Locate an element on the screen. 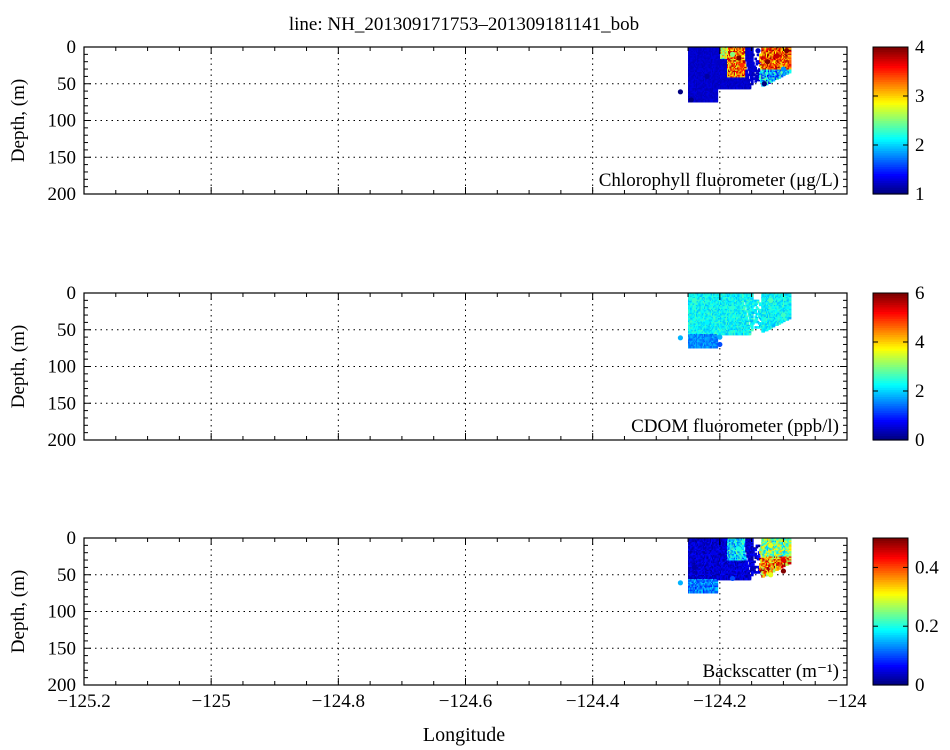  panel-annotation: Chlorophyll fluorometer (μg/L) is located at coordinates (719, 180).